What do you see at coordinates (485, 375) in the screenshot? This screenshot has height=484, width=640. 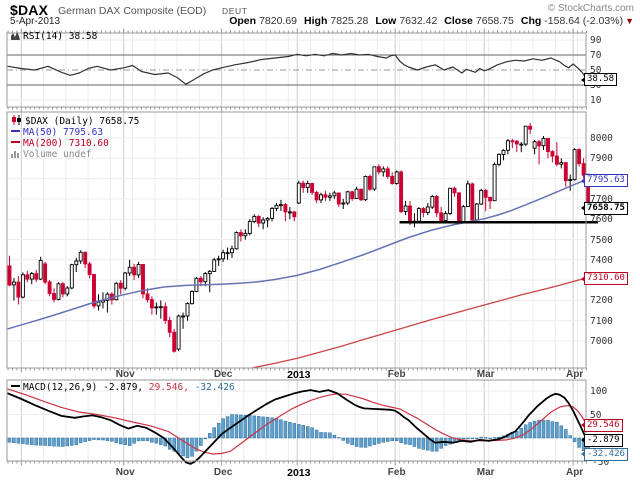 I see `month-label-top-Mar: Mar` at bounding box center [485, 375].